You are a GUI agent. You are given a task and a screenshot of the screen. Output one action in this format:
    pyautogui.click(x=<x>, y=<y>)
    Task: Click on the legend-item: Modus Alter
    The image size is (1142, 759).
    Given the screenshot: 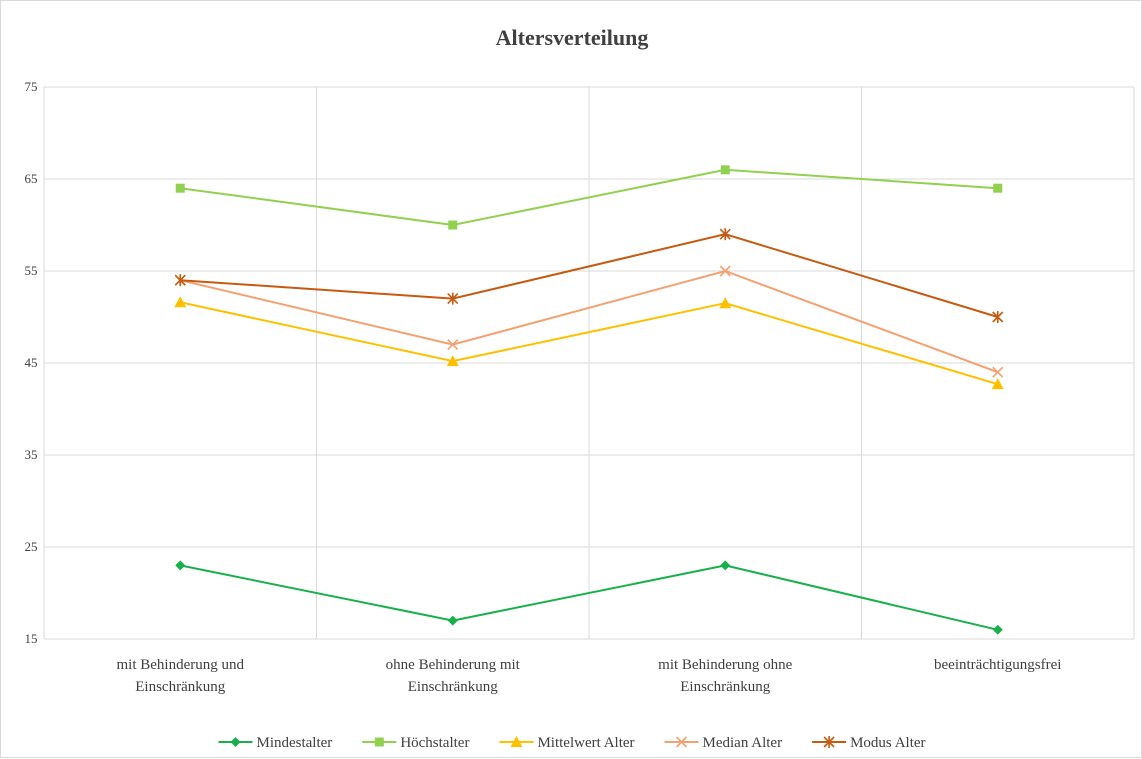 What is the action you would take?
    pyautogui.click(x=869, y=743)
    